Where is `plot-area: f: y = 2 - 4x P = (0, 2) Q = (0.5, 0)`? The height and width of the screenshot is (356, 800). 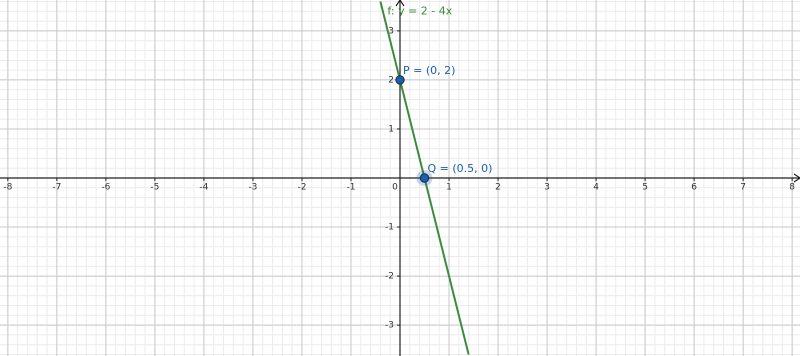 plot-area: f: y = 2 - 4x P = (0, 2) Q = (0.5, 0) is located at coordinates (436, 178).